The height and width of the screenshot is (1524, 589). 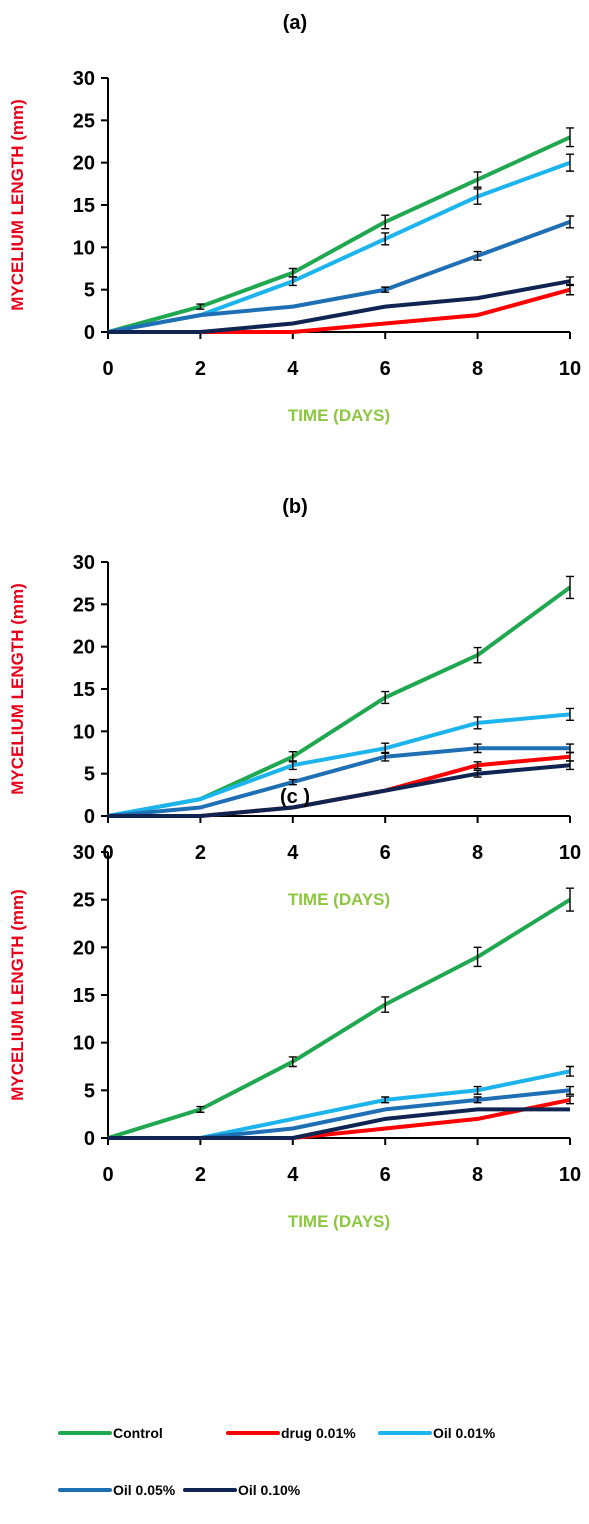 I want to click on chart-title: (a), so click(x=295, y=23).